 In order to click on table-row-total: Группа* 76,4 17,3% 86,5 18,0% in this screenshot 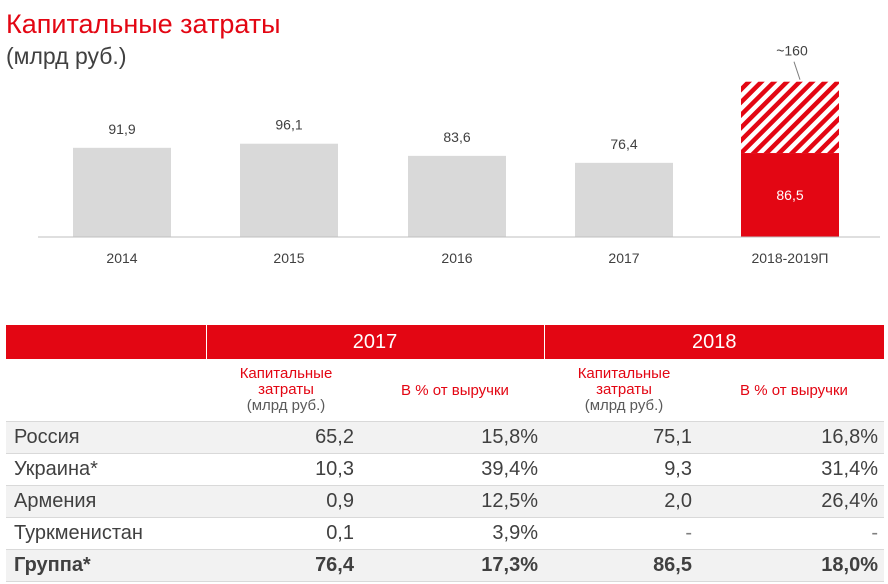, I will do `click(445, 565)`.